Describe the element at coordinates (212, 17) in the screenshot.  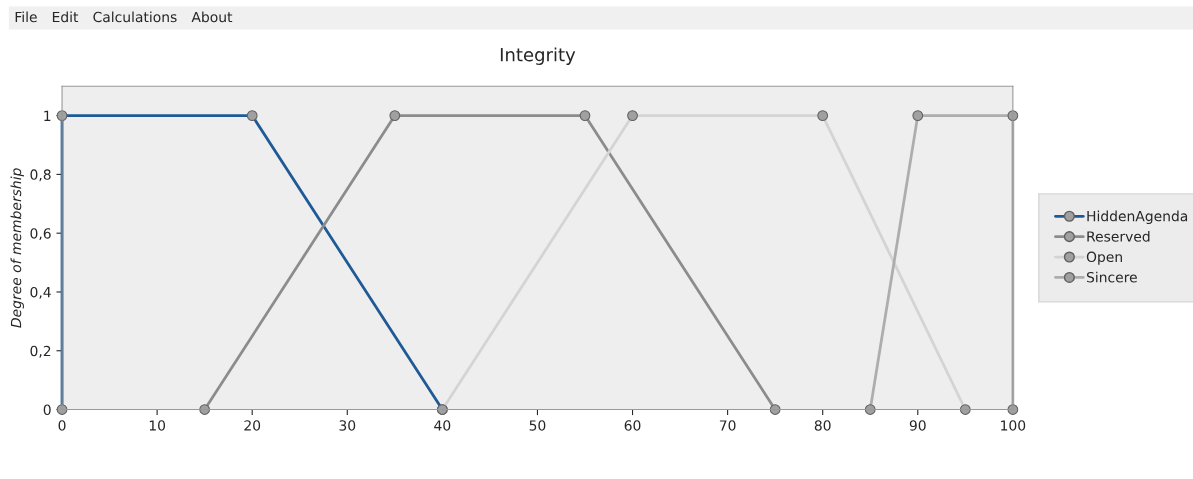
I see `text: About` at that location.